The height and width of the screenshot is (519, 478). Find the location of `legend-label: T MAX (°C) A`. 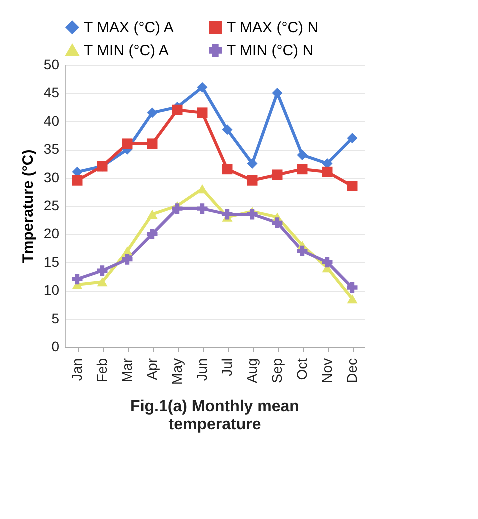

legend-label: T MAX (°C) A is located at coordinates (129, 28).